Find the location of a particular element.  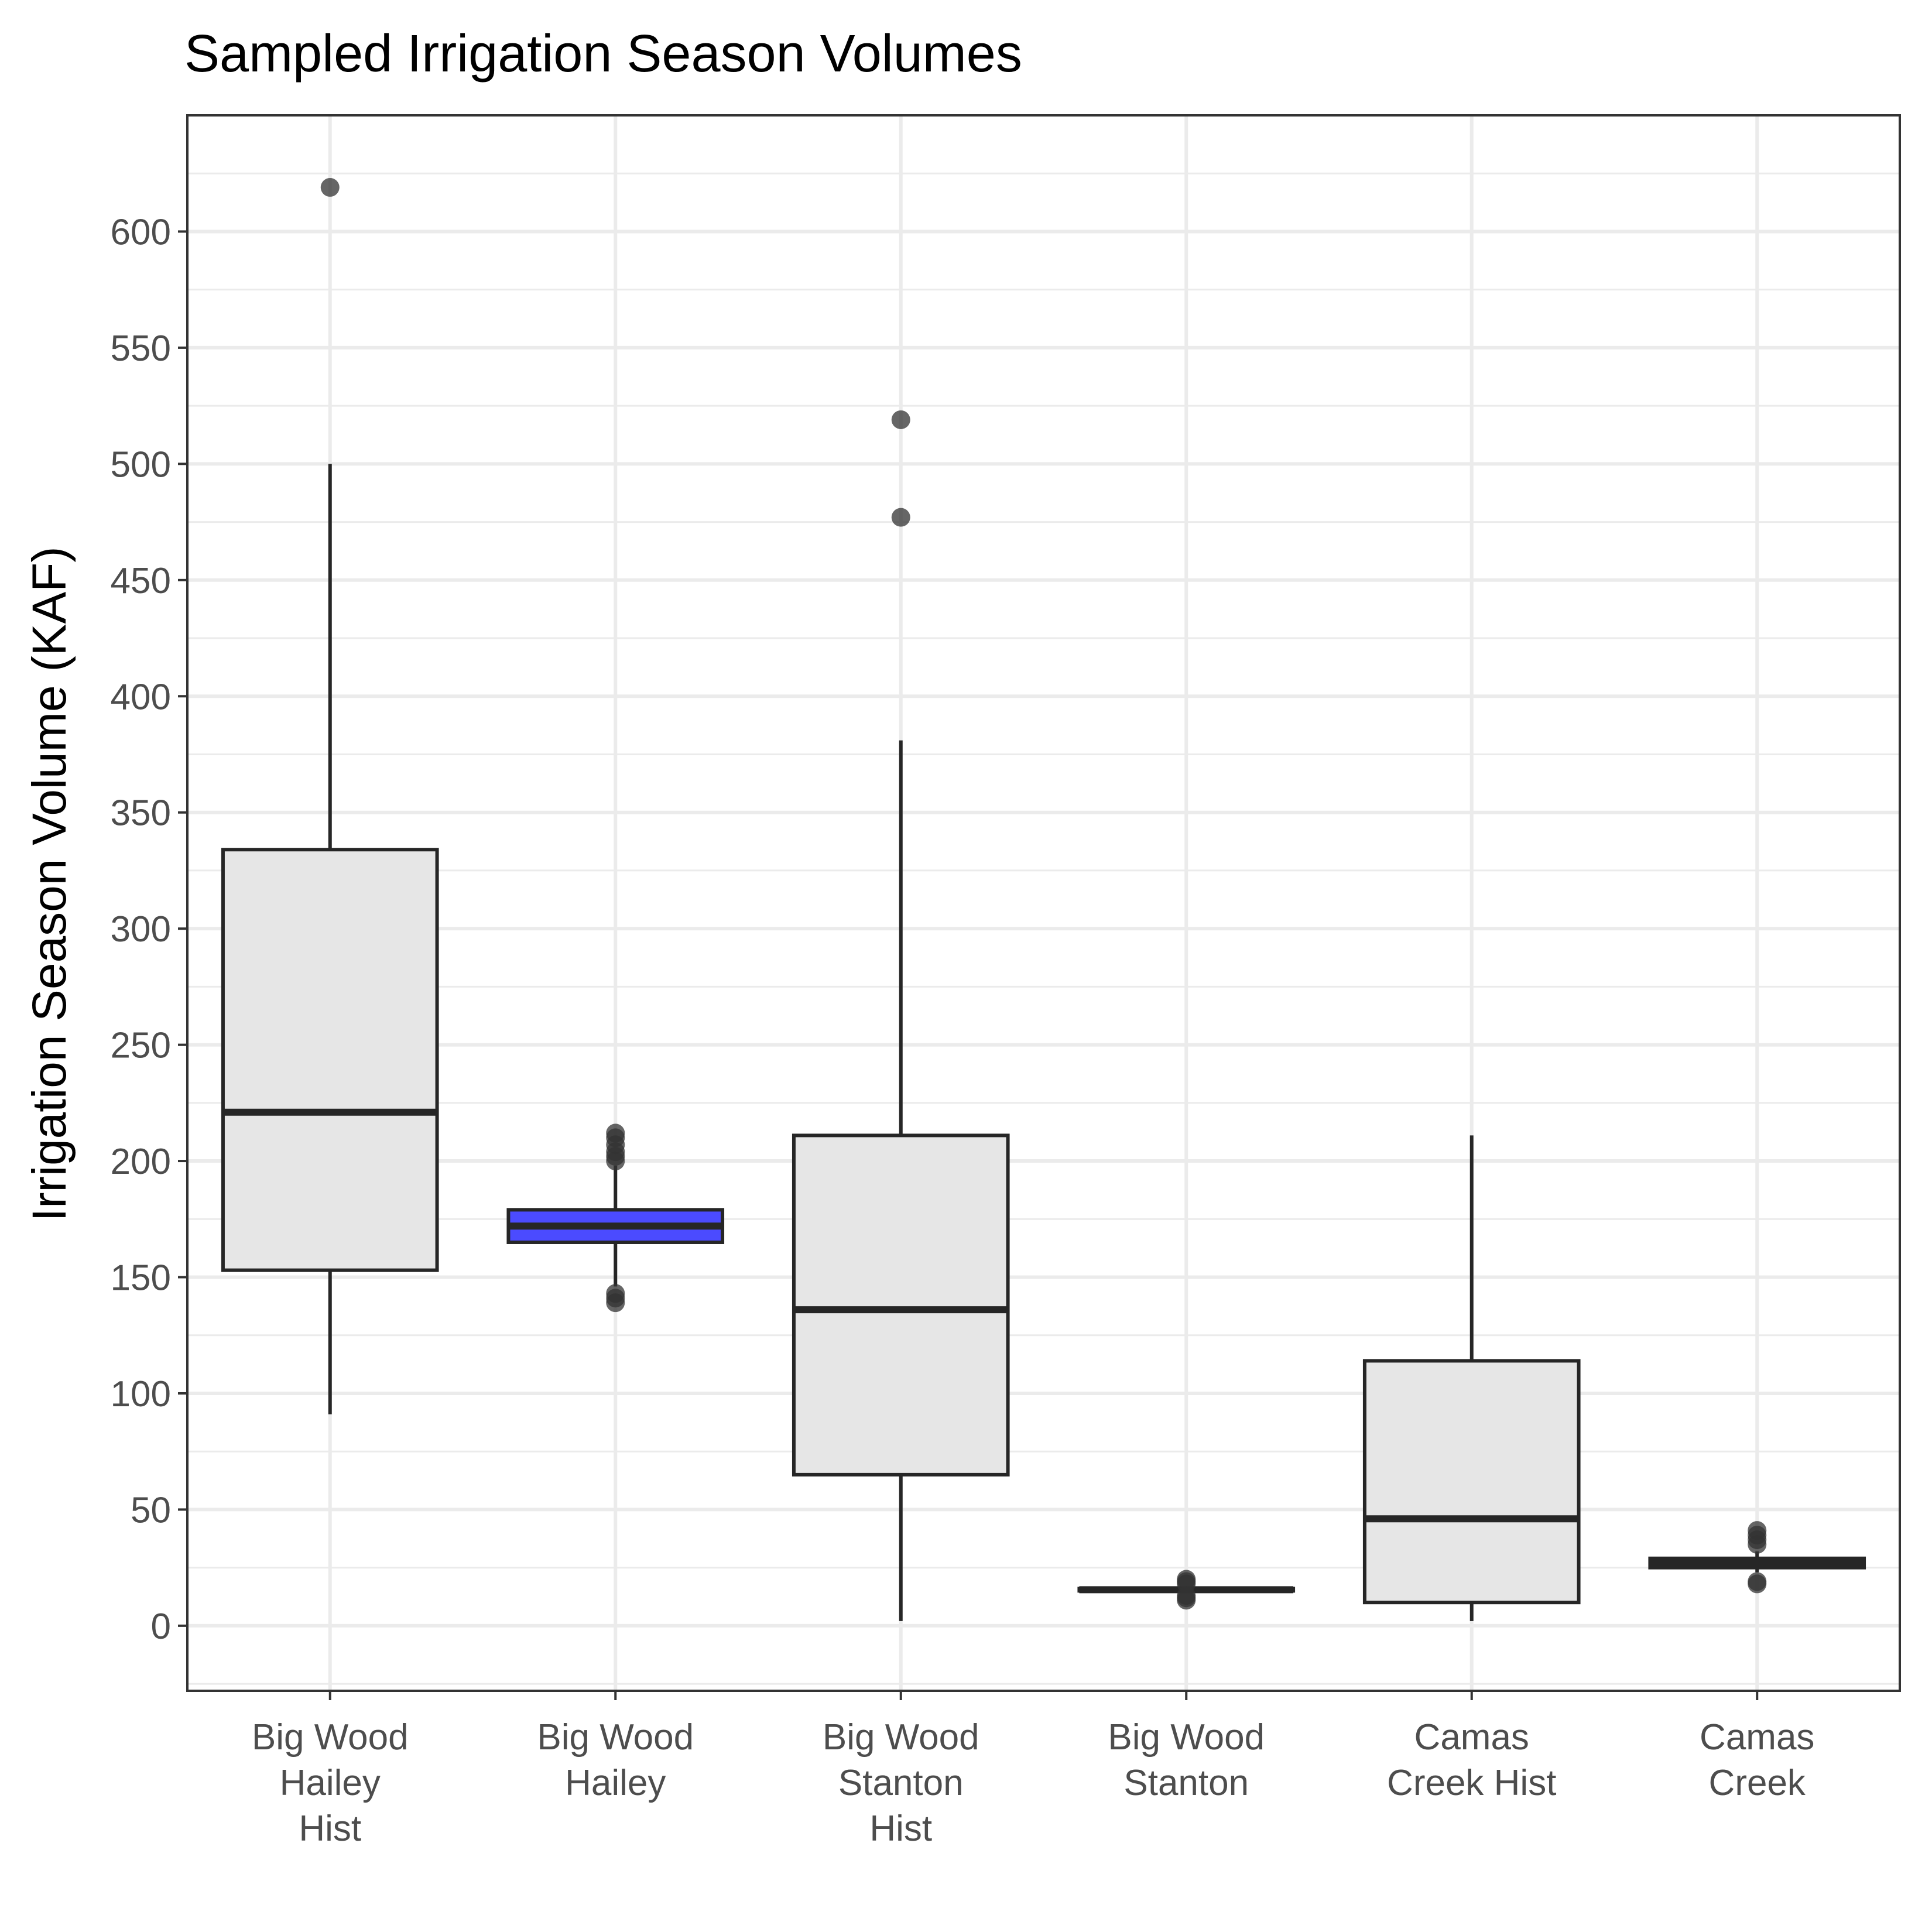

x-category-label: Big Wood Hailey is located at coordinates (615, 1760).